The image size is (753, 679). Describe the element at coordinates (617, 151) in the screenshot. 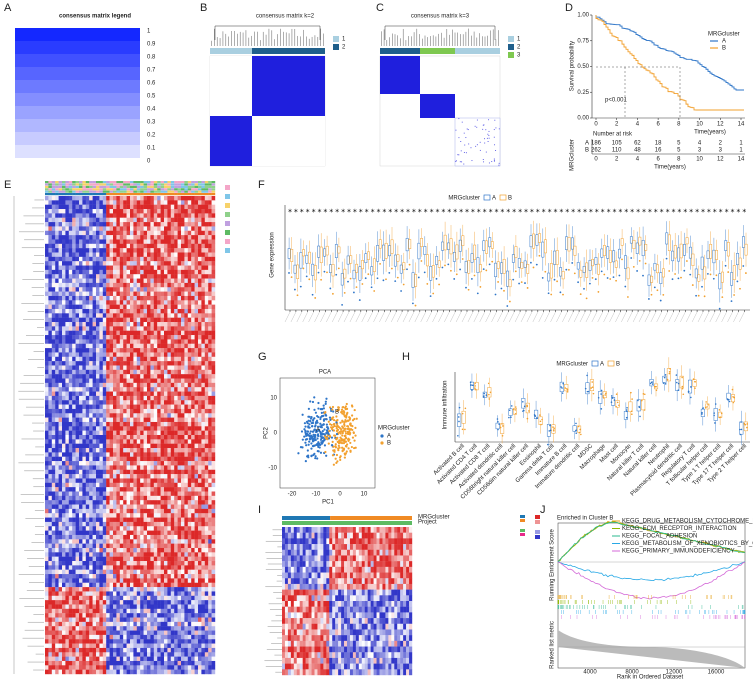

I see `risk-count: 110` at that location.